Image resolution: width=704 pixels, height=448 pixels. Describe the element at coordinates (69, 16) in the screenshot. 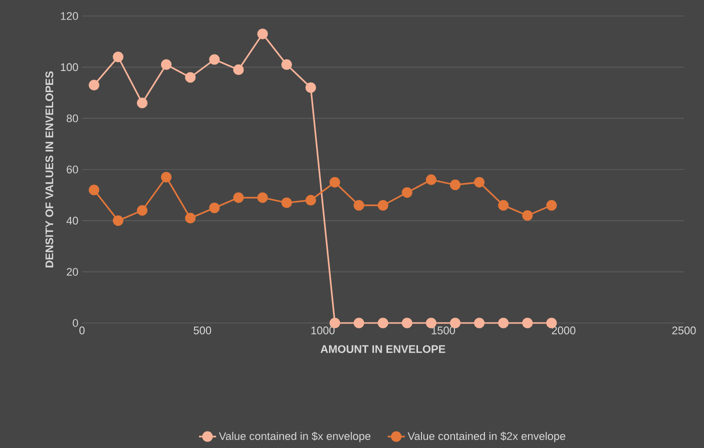

I see `y-tick-label: 120` at that location.